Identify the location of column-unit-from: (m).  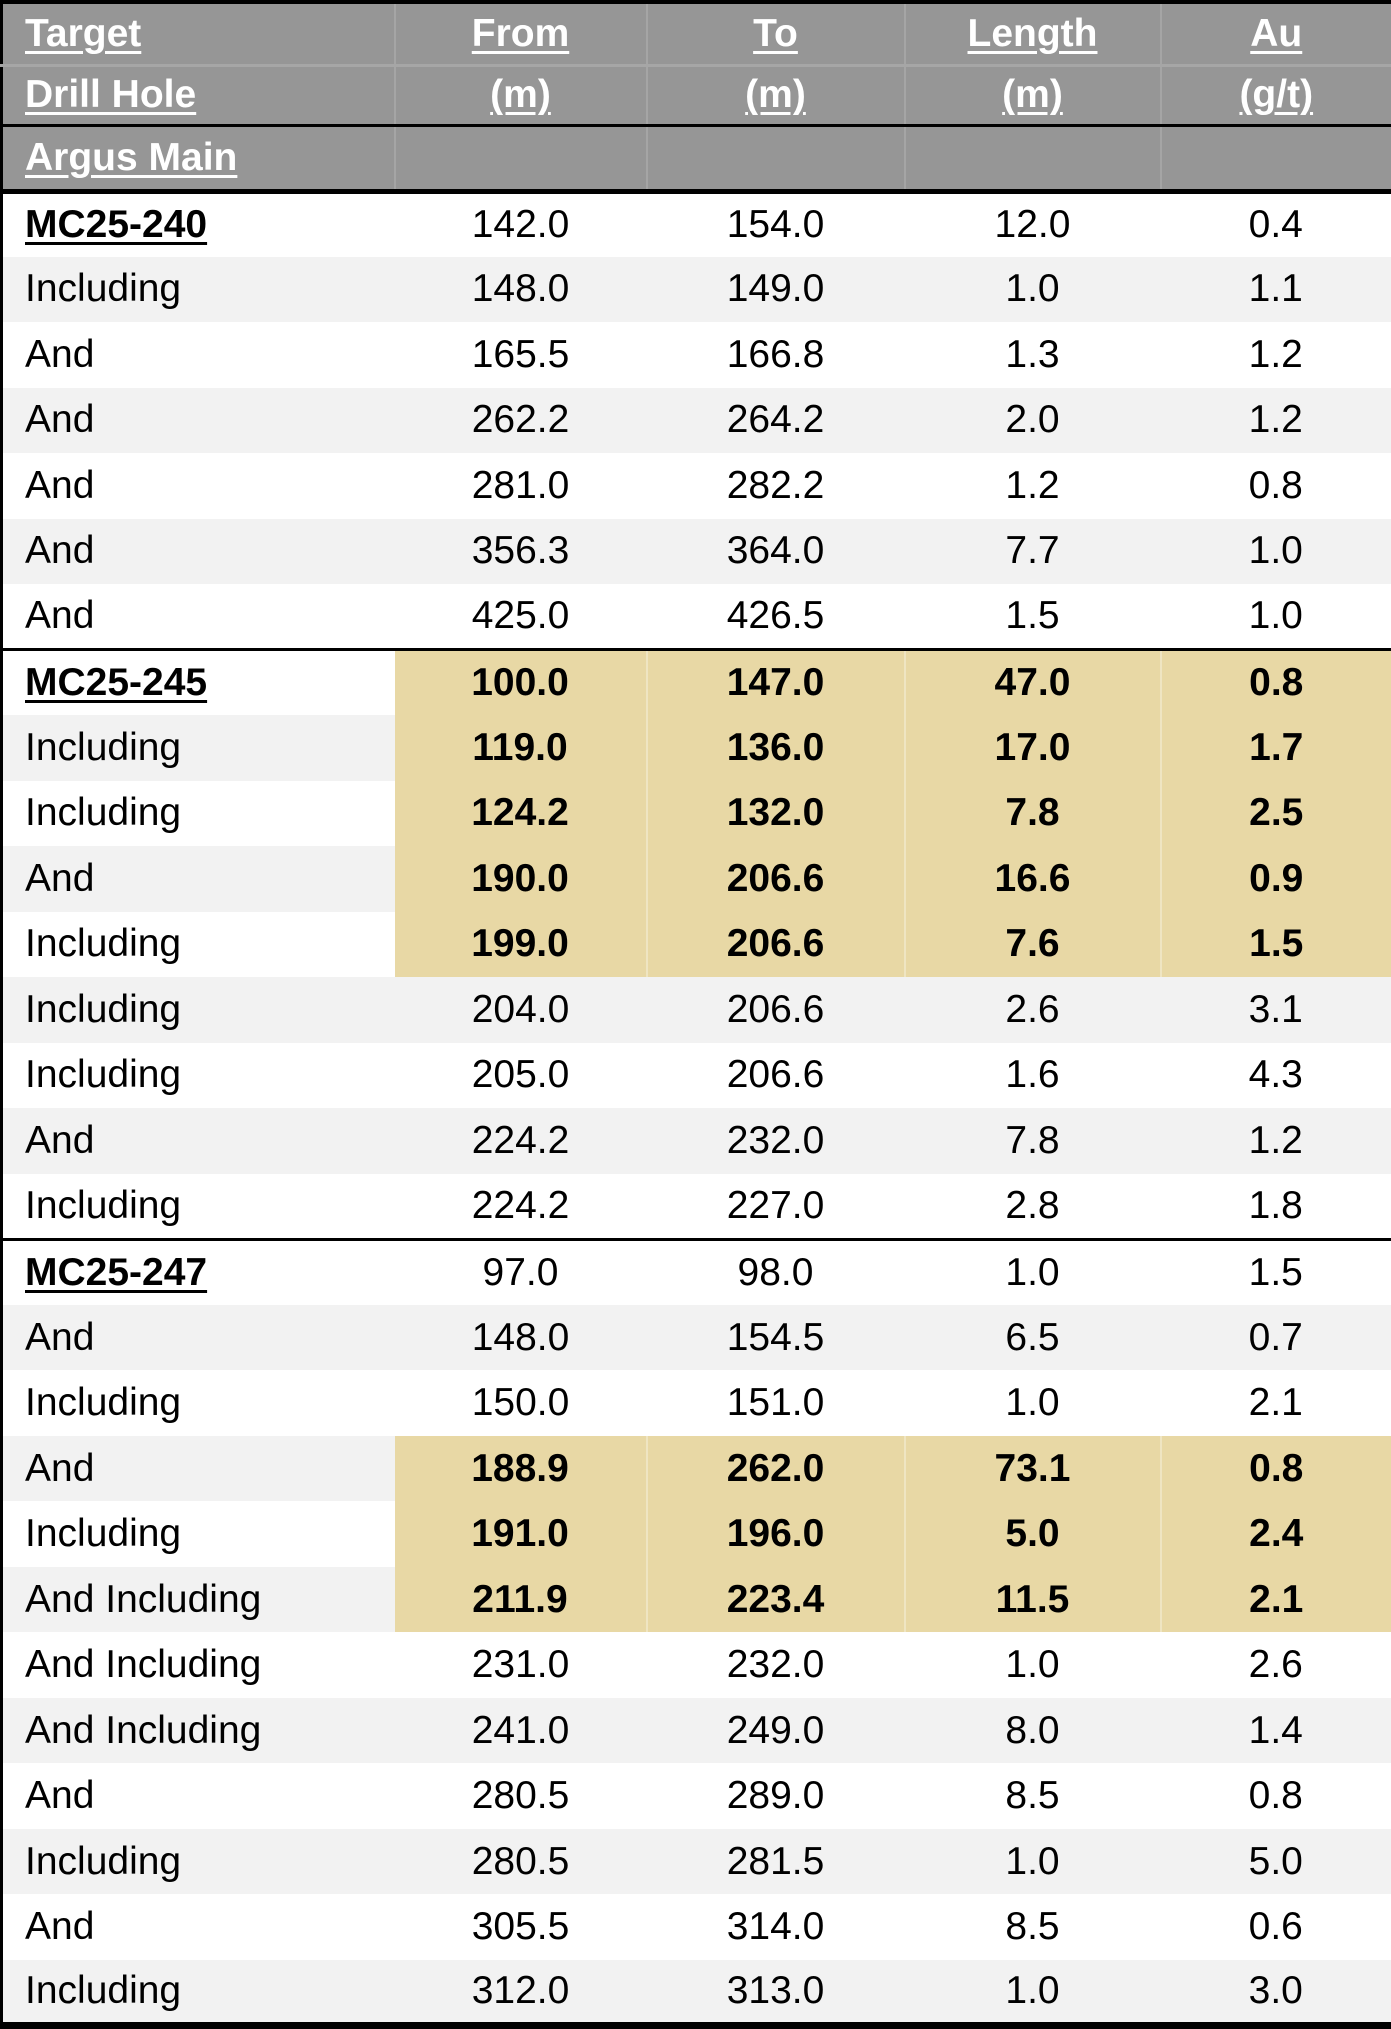
(520, 95).